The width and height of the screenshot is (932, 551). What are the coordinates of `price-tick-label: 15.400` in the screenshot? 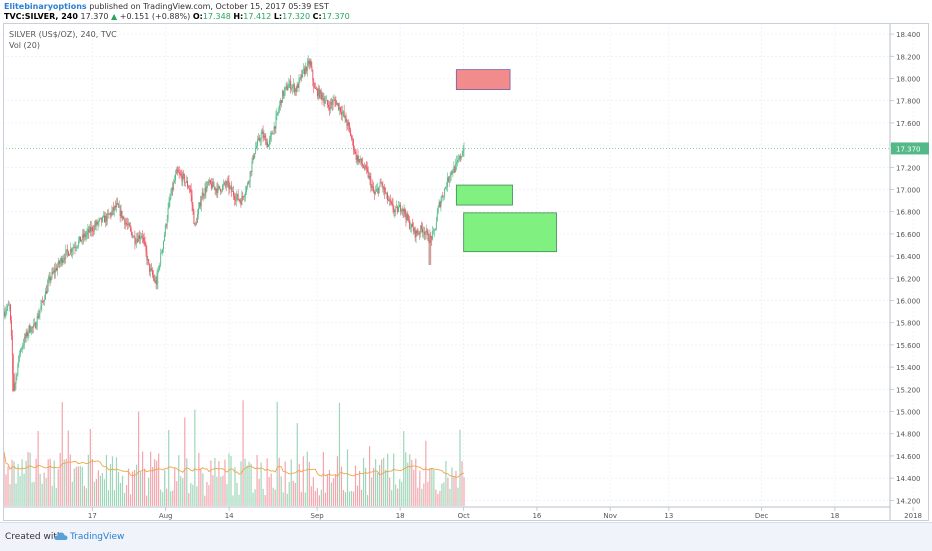 It's located at (908, 368).